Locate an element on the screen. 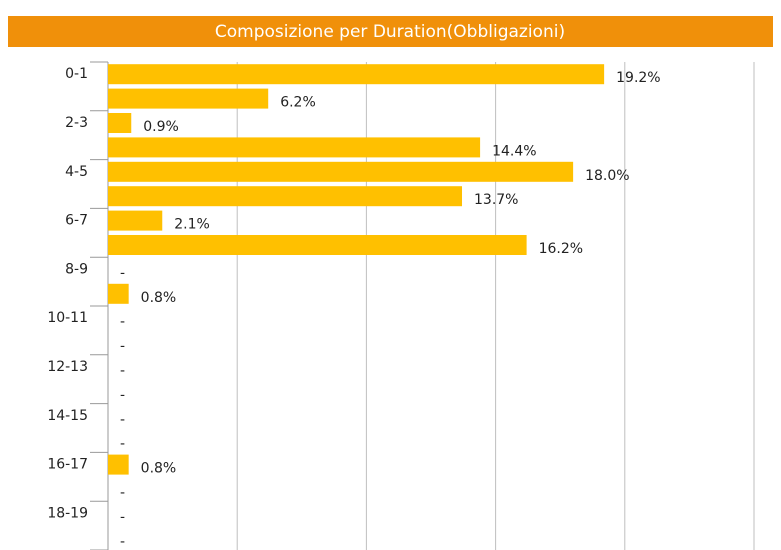  y-tick-label: 12-13 is located at coordinates (67, 367).